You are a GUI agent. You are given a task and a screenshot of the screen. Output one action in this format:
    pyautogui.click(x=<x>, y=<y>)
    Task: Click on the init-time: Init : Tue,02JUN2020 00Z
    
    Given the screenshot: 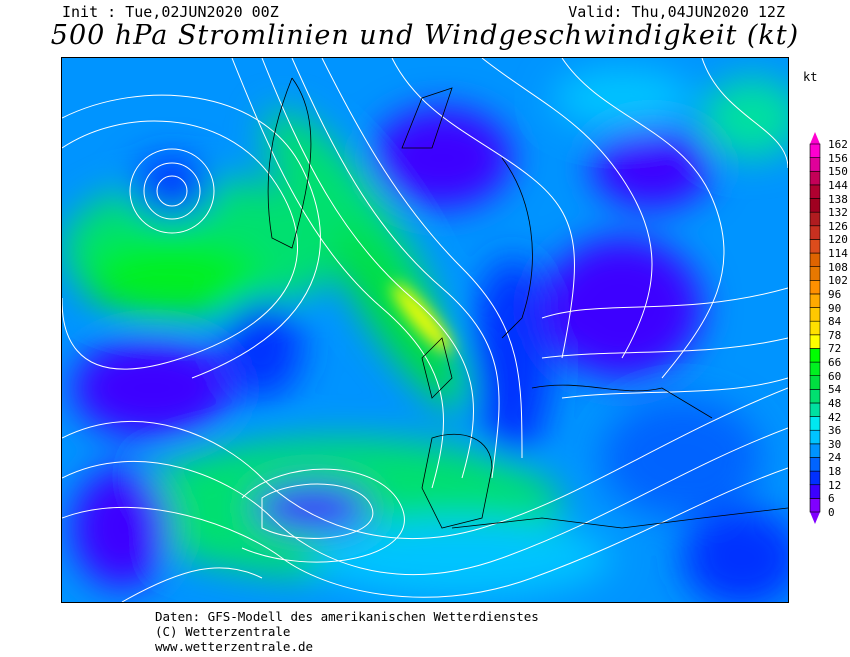 What is the action you would take?
    pyautogui.click(x=170, y=12)
    